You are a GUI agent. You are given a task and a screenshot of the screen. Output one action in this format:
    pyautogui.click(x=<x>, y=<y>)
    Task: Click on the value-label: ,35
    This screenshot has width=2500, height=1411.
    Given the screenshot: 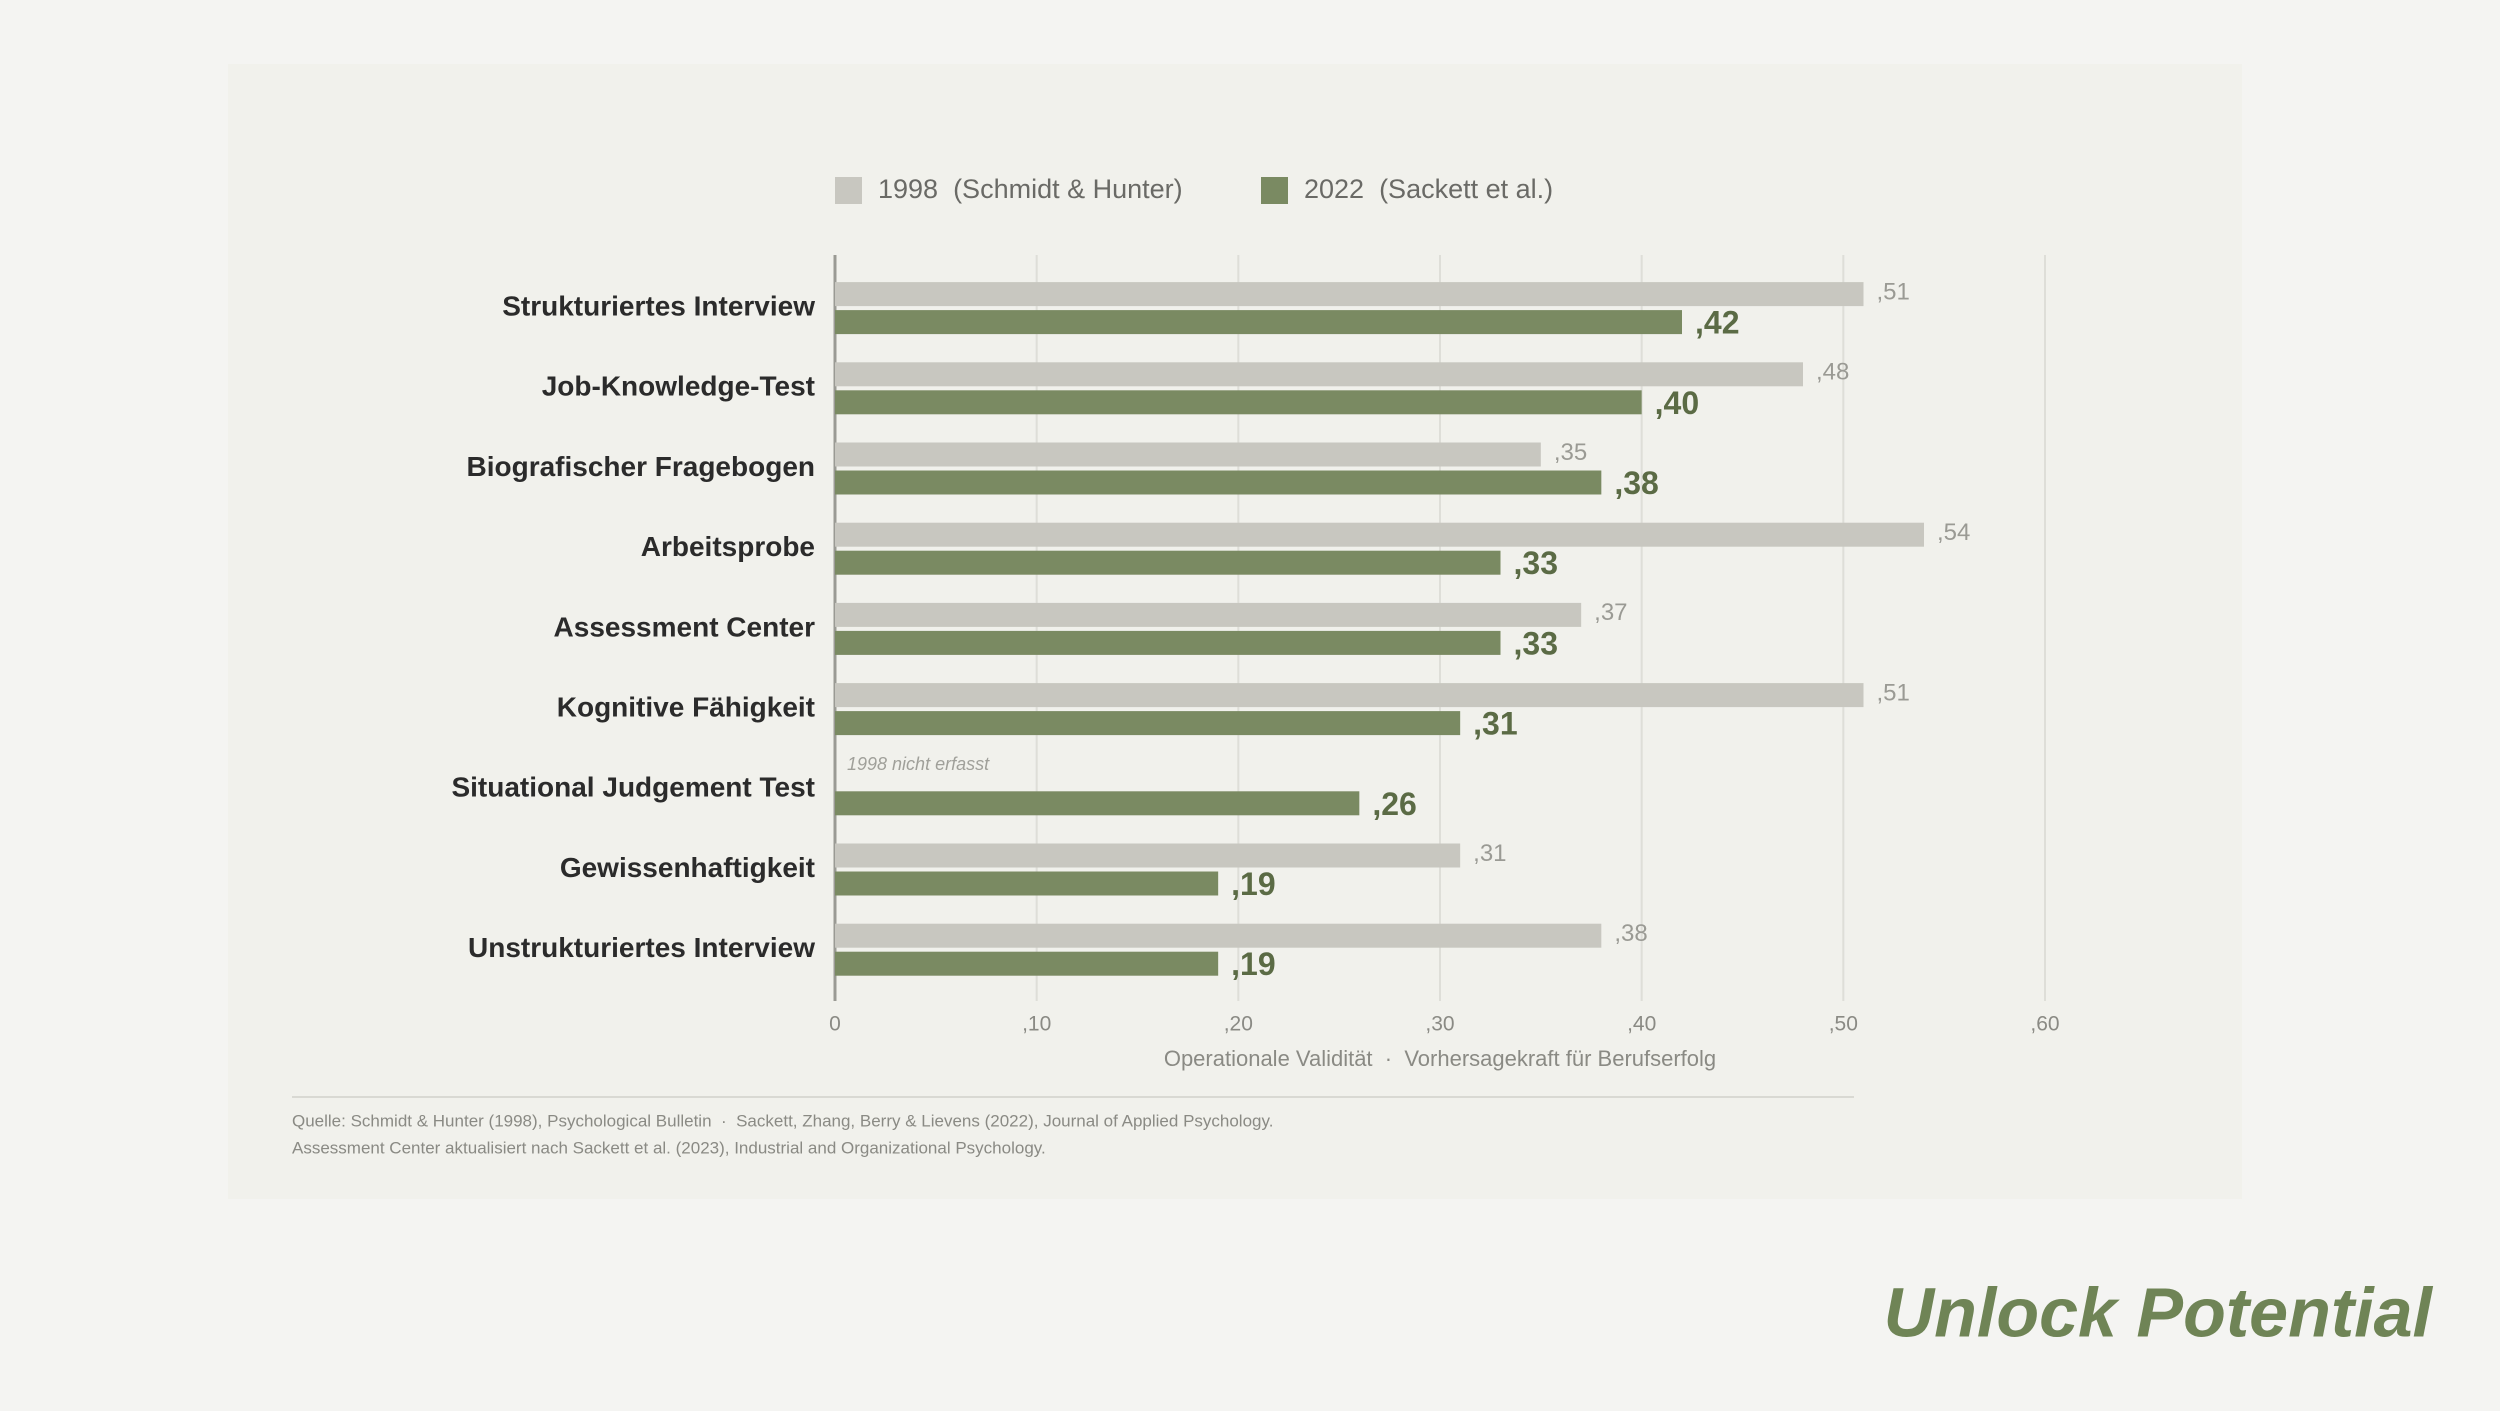 What is the action you would take?
    pyautogui.click(x=1570, y=452)
    